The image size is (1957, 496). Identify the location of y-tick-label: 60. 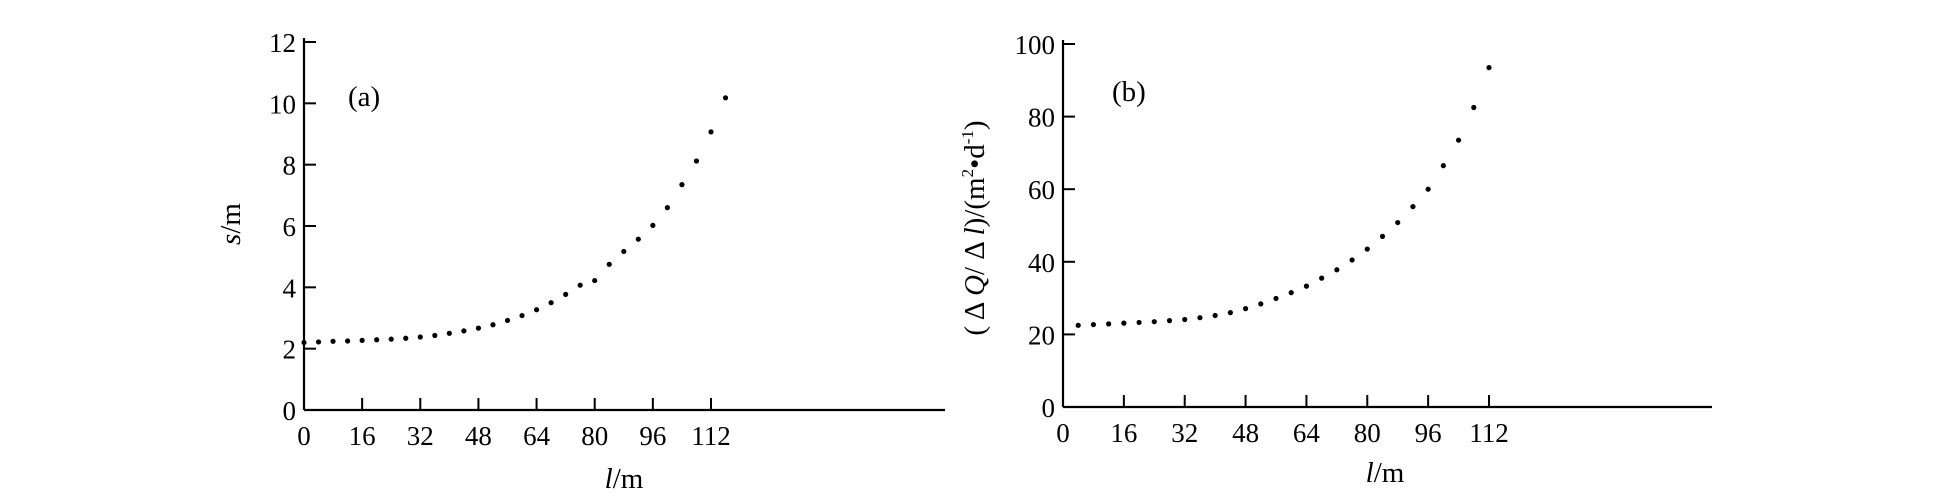
(1041, 190).